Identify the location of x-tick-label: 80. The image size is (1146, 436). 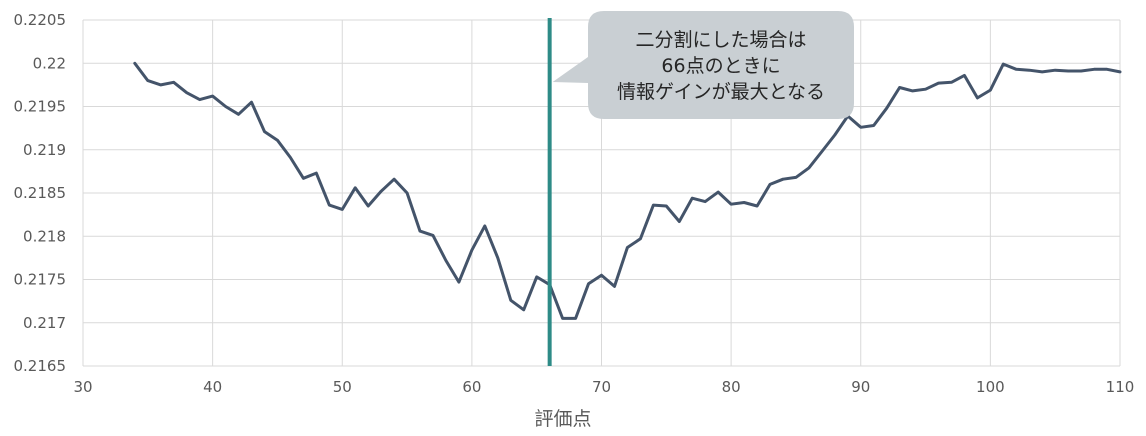
(731, 387).